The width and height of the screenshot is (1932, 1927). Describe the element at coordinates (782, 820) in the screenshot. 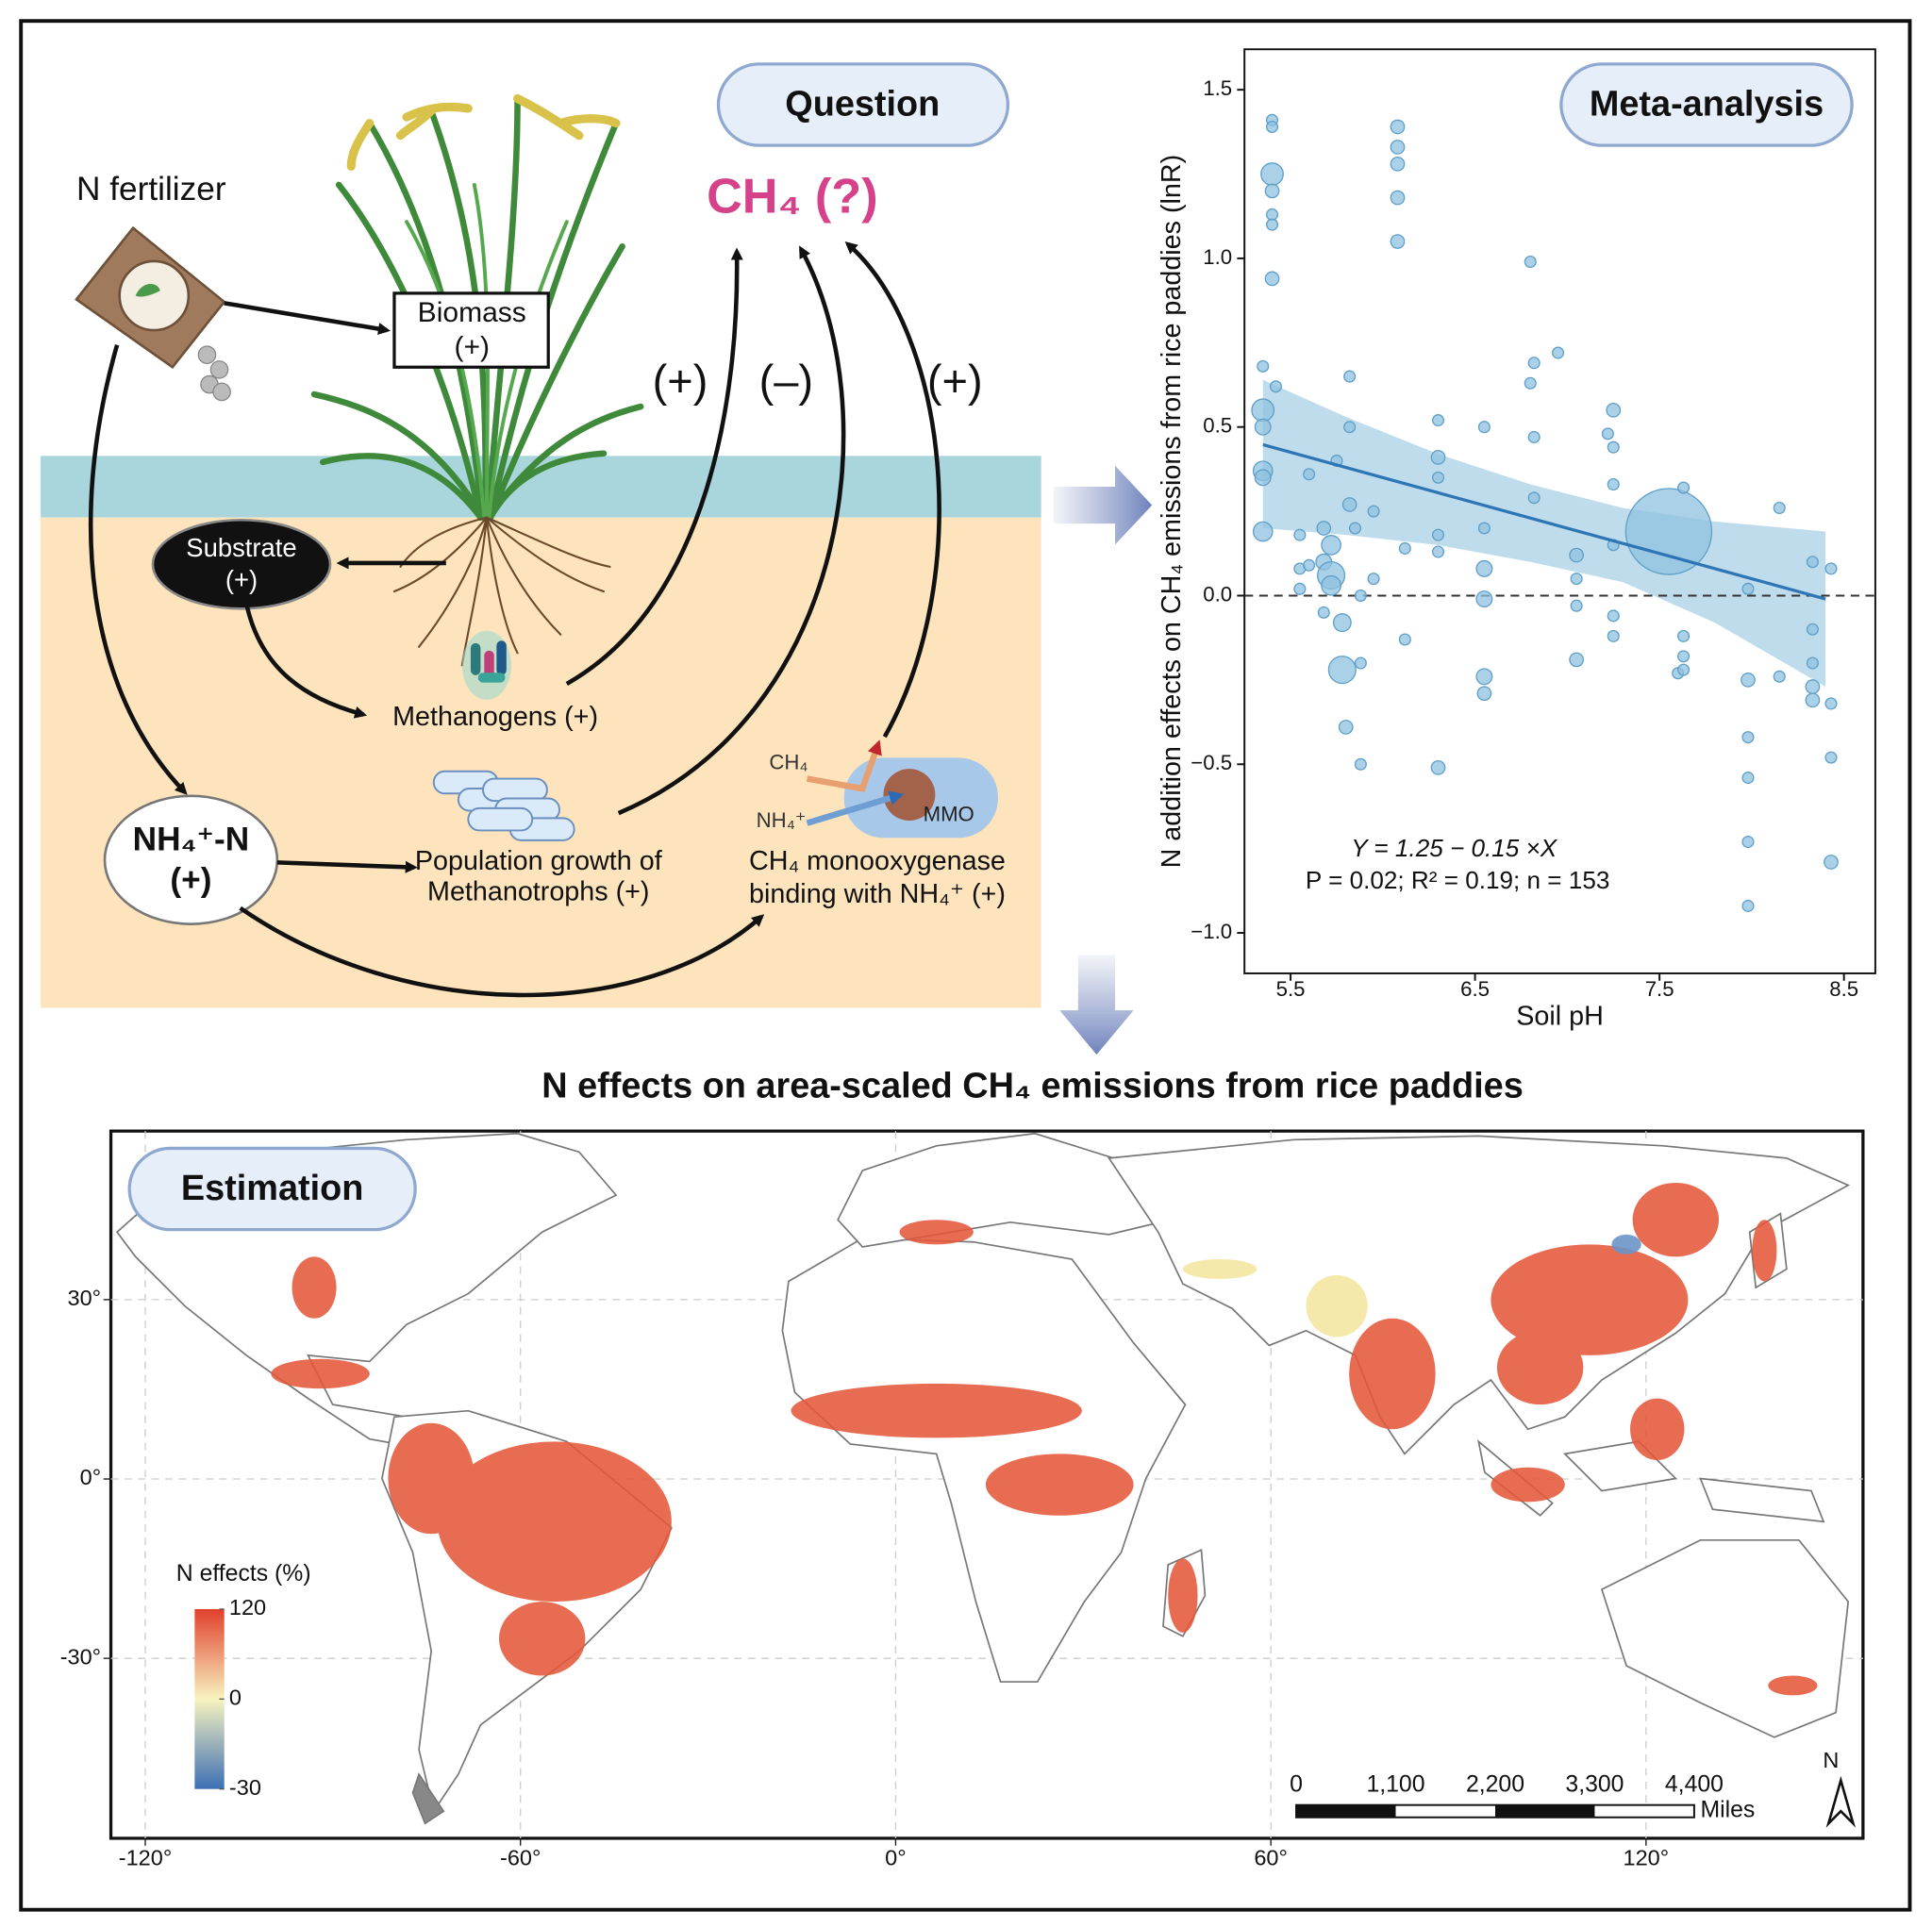

I see `mmo-nh4-label: NH₄⁺` at that location.